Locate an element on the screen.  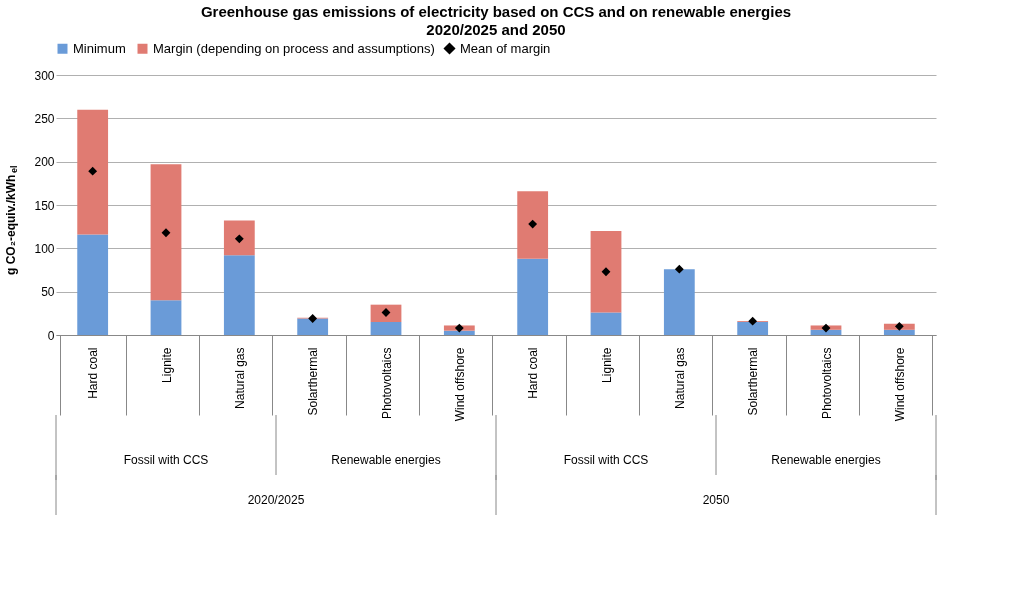
text: 2050 is located at coordinates (716, 500).